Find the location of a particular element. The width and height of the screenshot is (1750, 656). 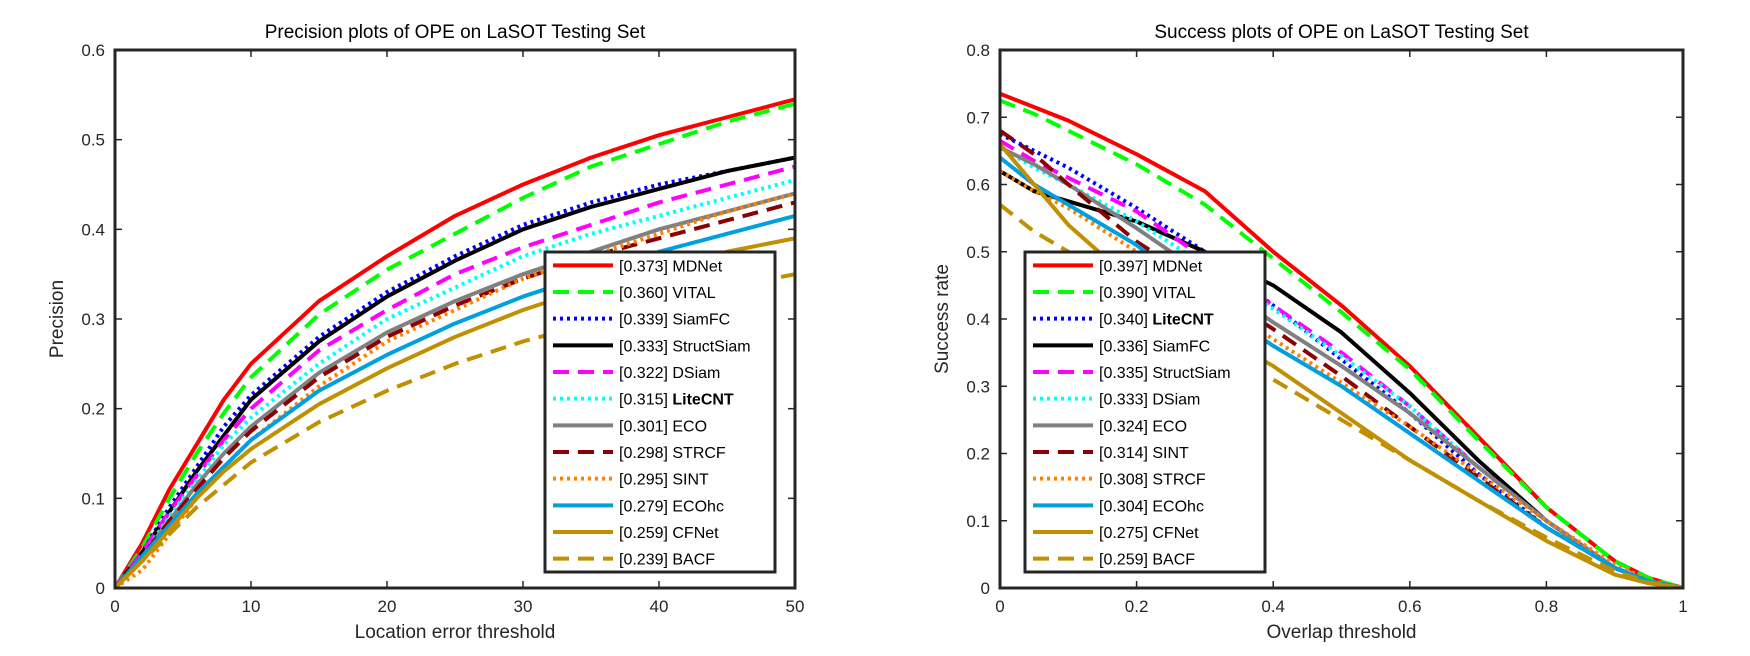

y-tick-label: 0.8 is located at coordinates (978, 50).